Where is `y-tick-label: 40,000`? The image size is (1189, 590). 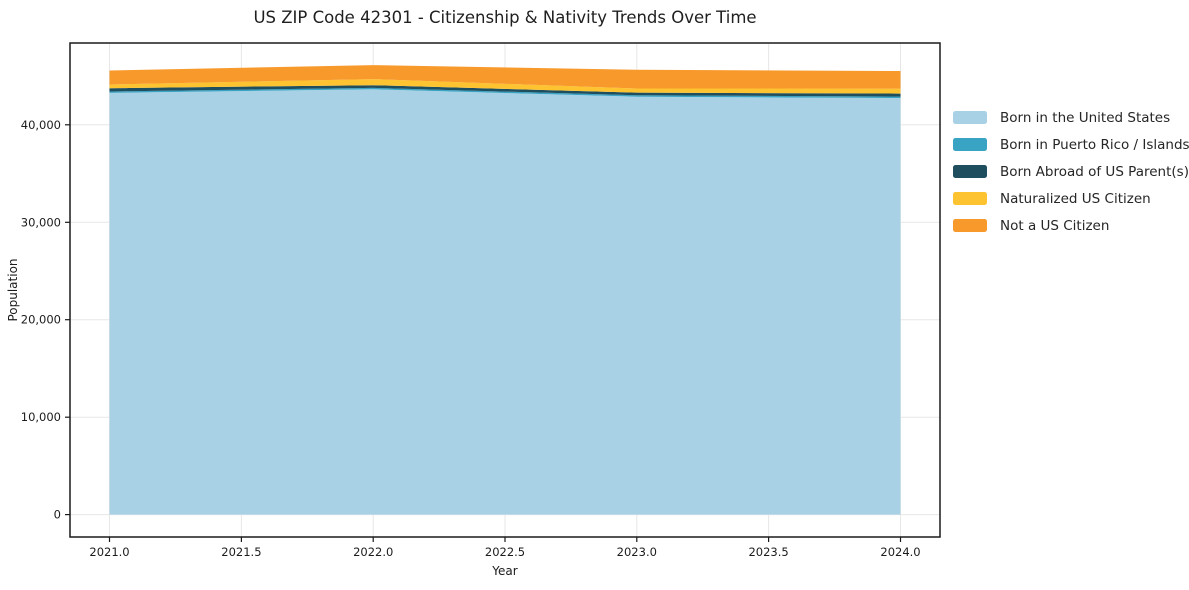
y-tick-label: 40,000 is located at coordinates (41, 125).